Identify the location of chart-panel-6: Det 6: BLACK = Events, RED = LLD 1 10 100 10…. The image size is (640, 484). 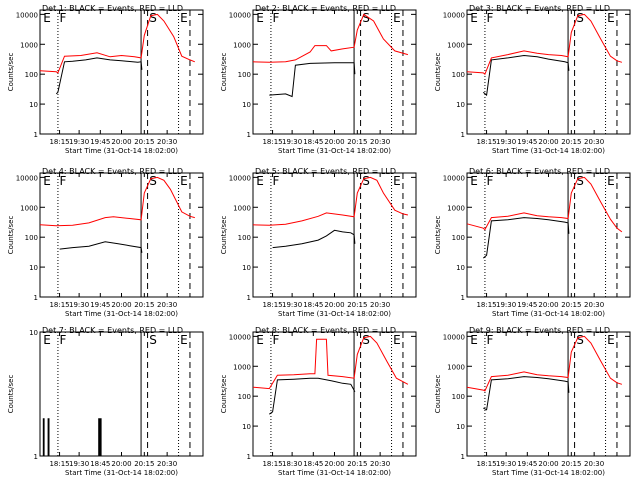
(532, 242).